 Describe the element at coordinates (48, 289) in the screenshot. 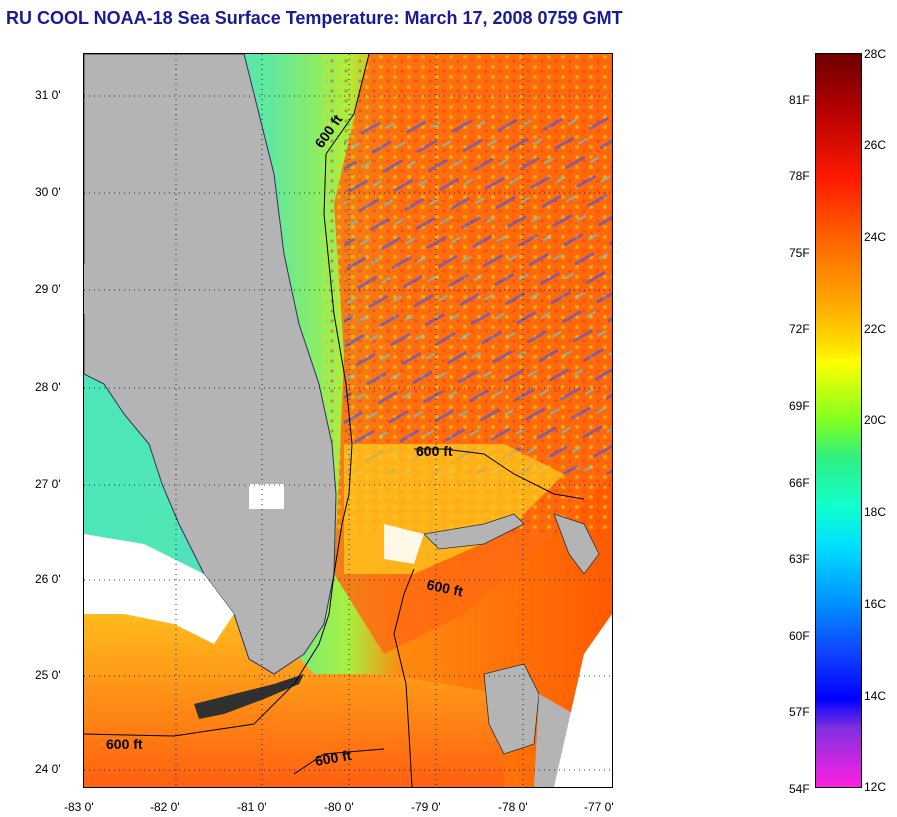

I see `lat-label-29: 29 0'` at that location.